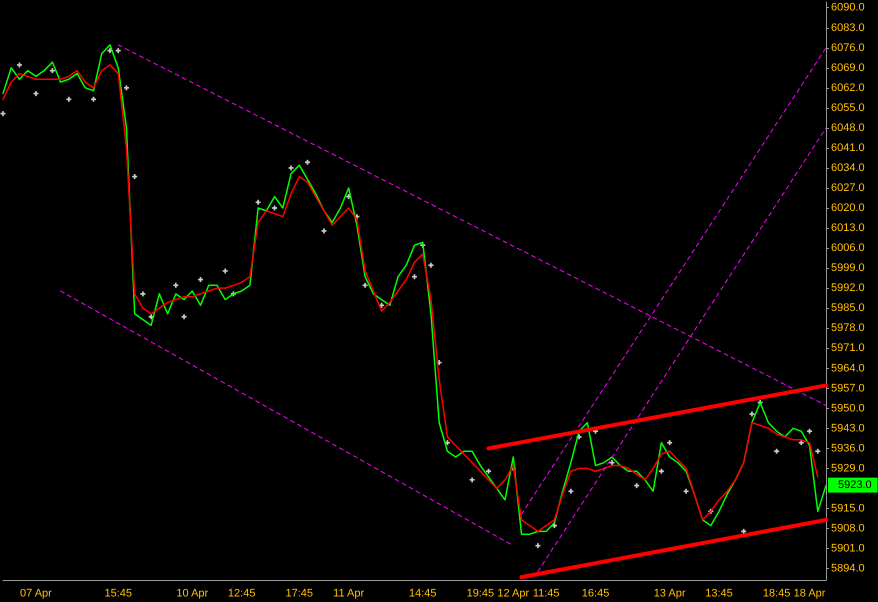  What do you see at coordinates (848, 468) in the screenshot?
I see `y-tick-label: 5929.0` at bounding box center [848, 468].